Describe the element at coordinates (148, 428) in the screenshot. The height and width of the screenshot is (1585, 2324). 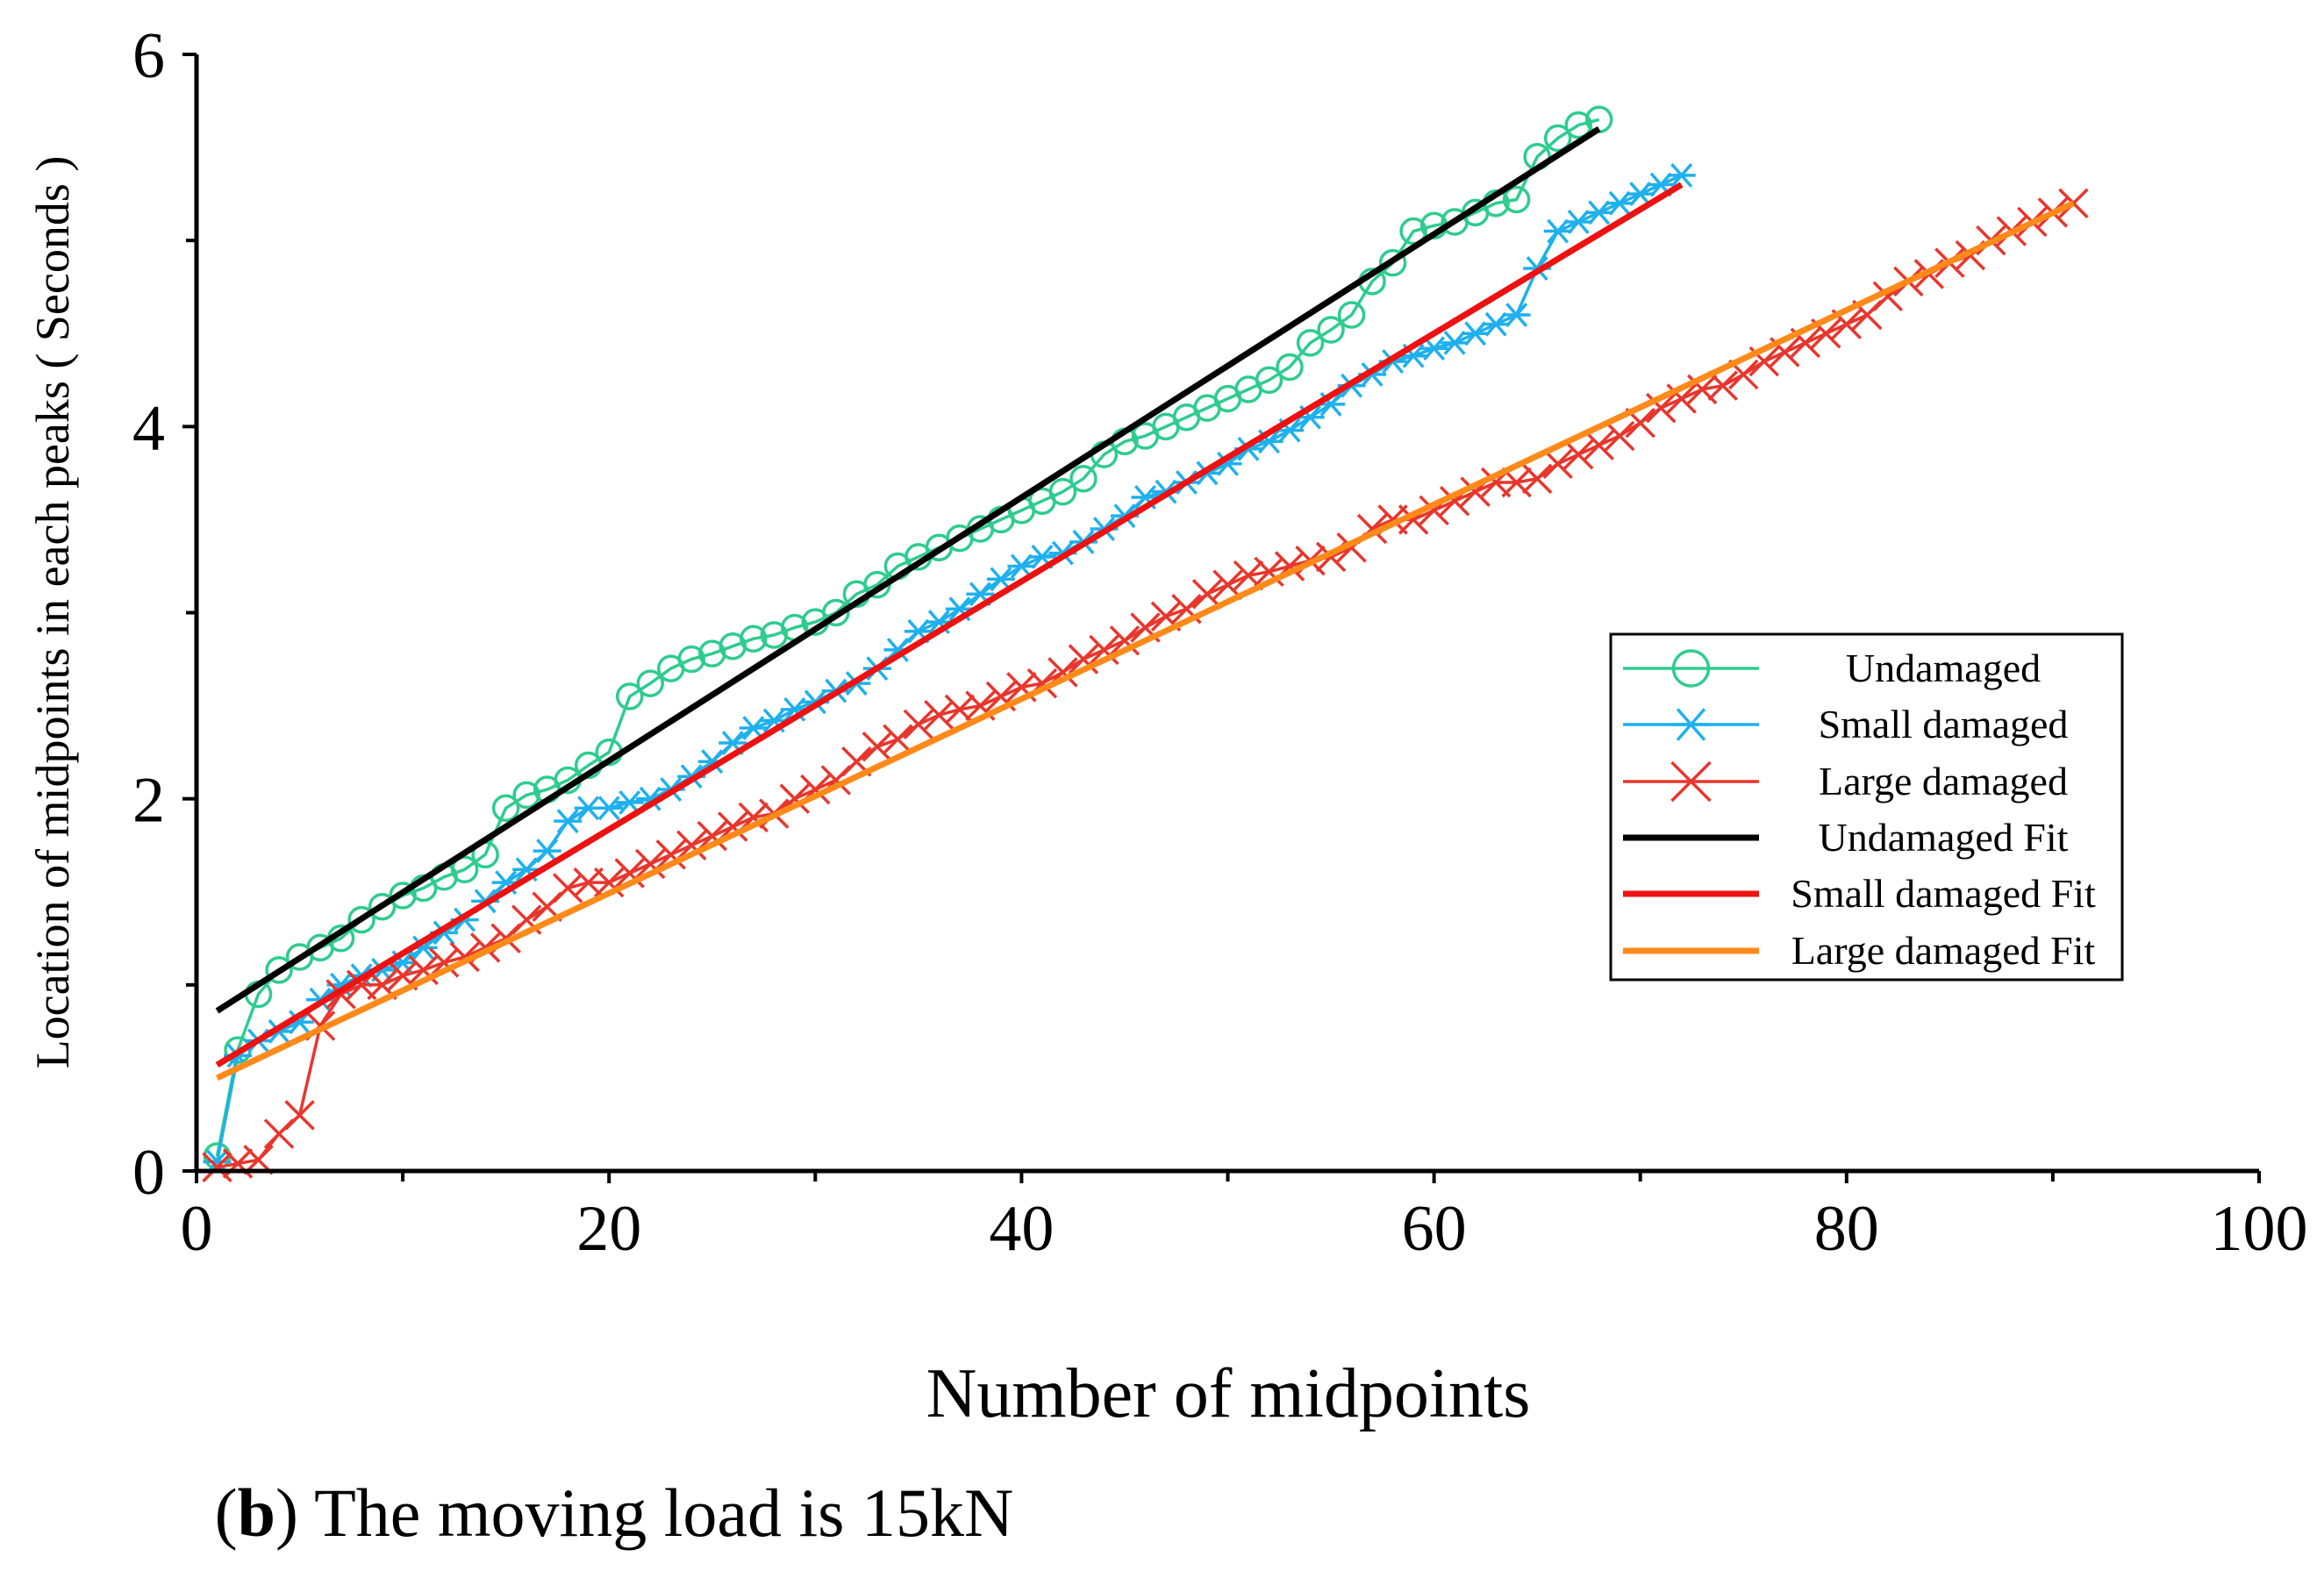
I see `y-tick-label-4: 4` at that location.